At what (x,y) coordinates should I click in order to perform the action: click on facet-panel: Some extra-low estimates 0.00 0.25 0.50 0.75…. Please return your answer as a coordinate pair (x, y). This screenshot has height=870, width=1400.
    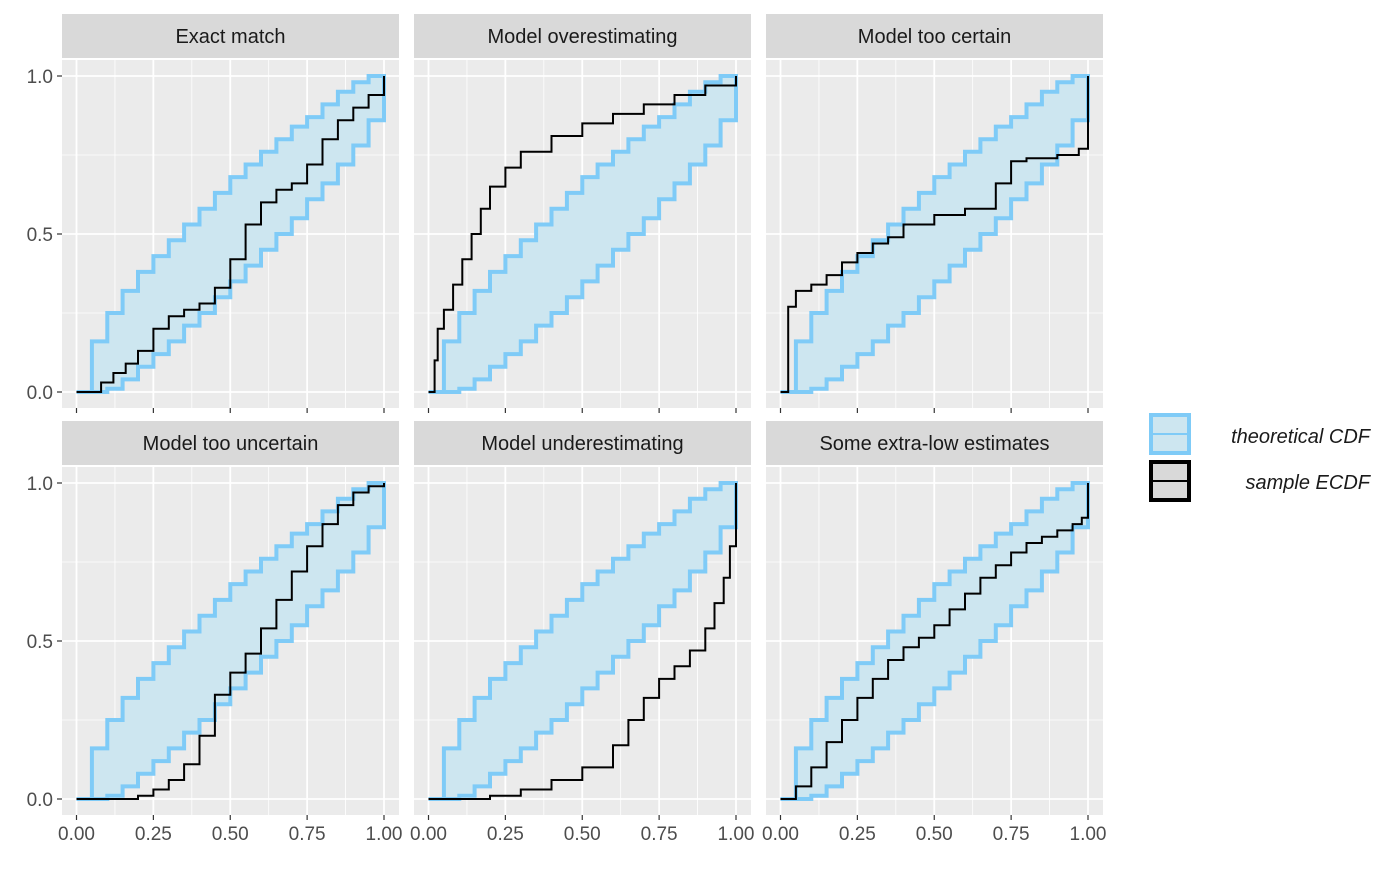
    Looking at the image, I should click on (934, 633).